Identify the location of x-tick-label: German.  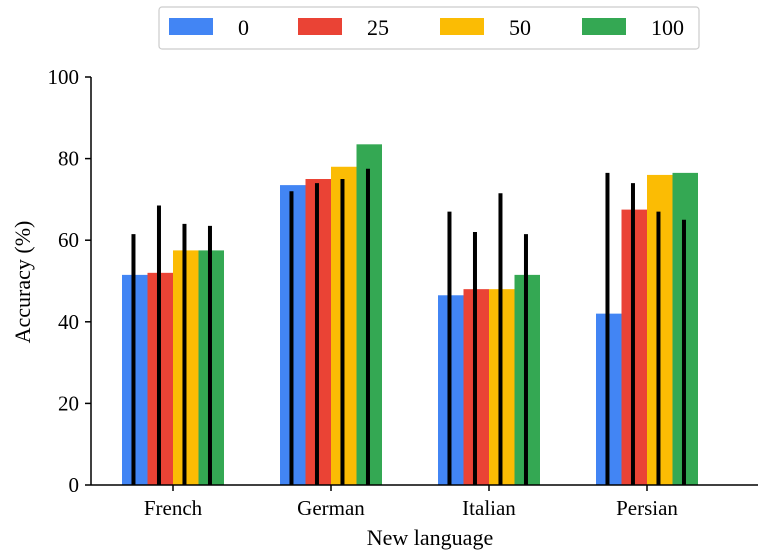
(331, 508).